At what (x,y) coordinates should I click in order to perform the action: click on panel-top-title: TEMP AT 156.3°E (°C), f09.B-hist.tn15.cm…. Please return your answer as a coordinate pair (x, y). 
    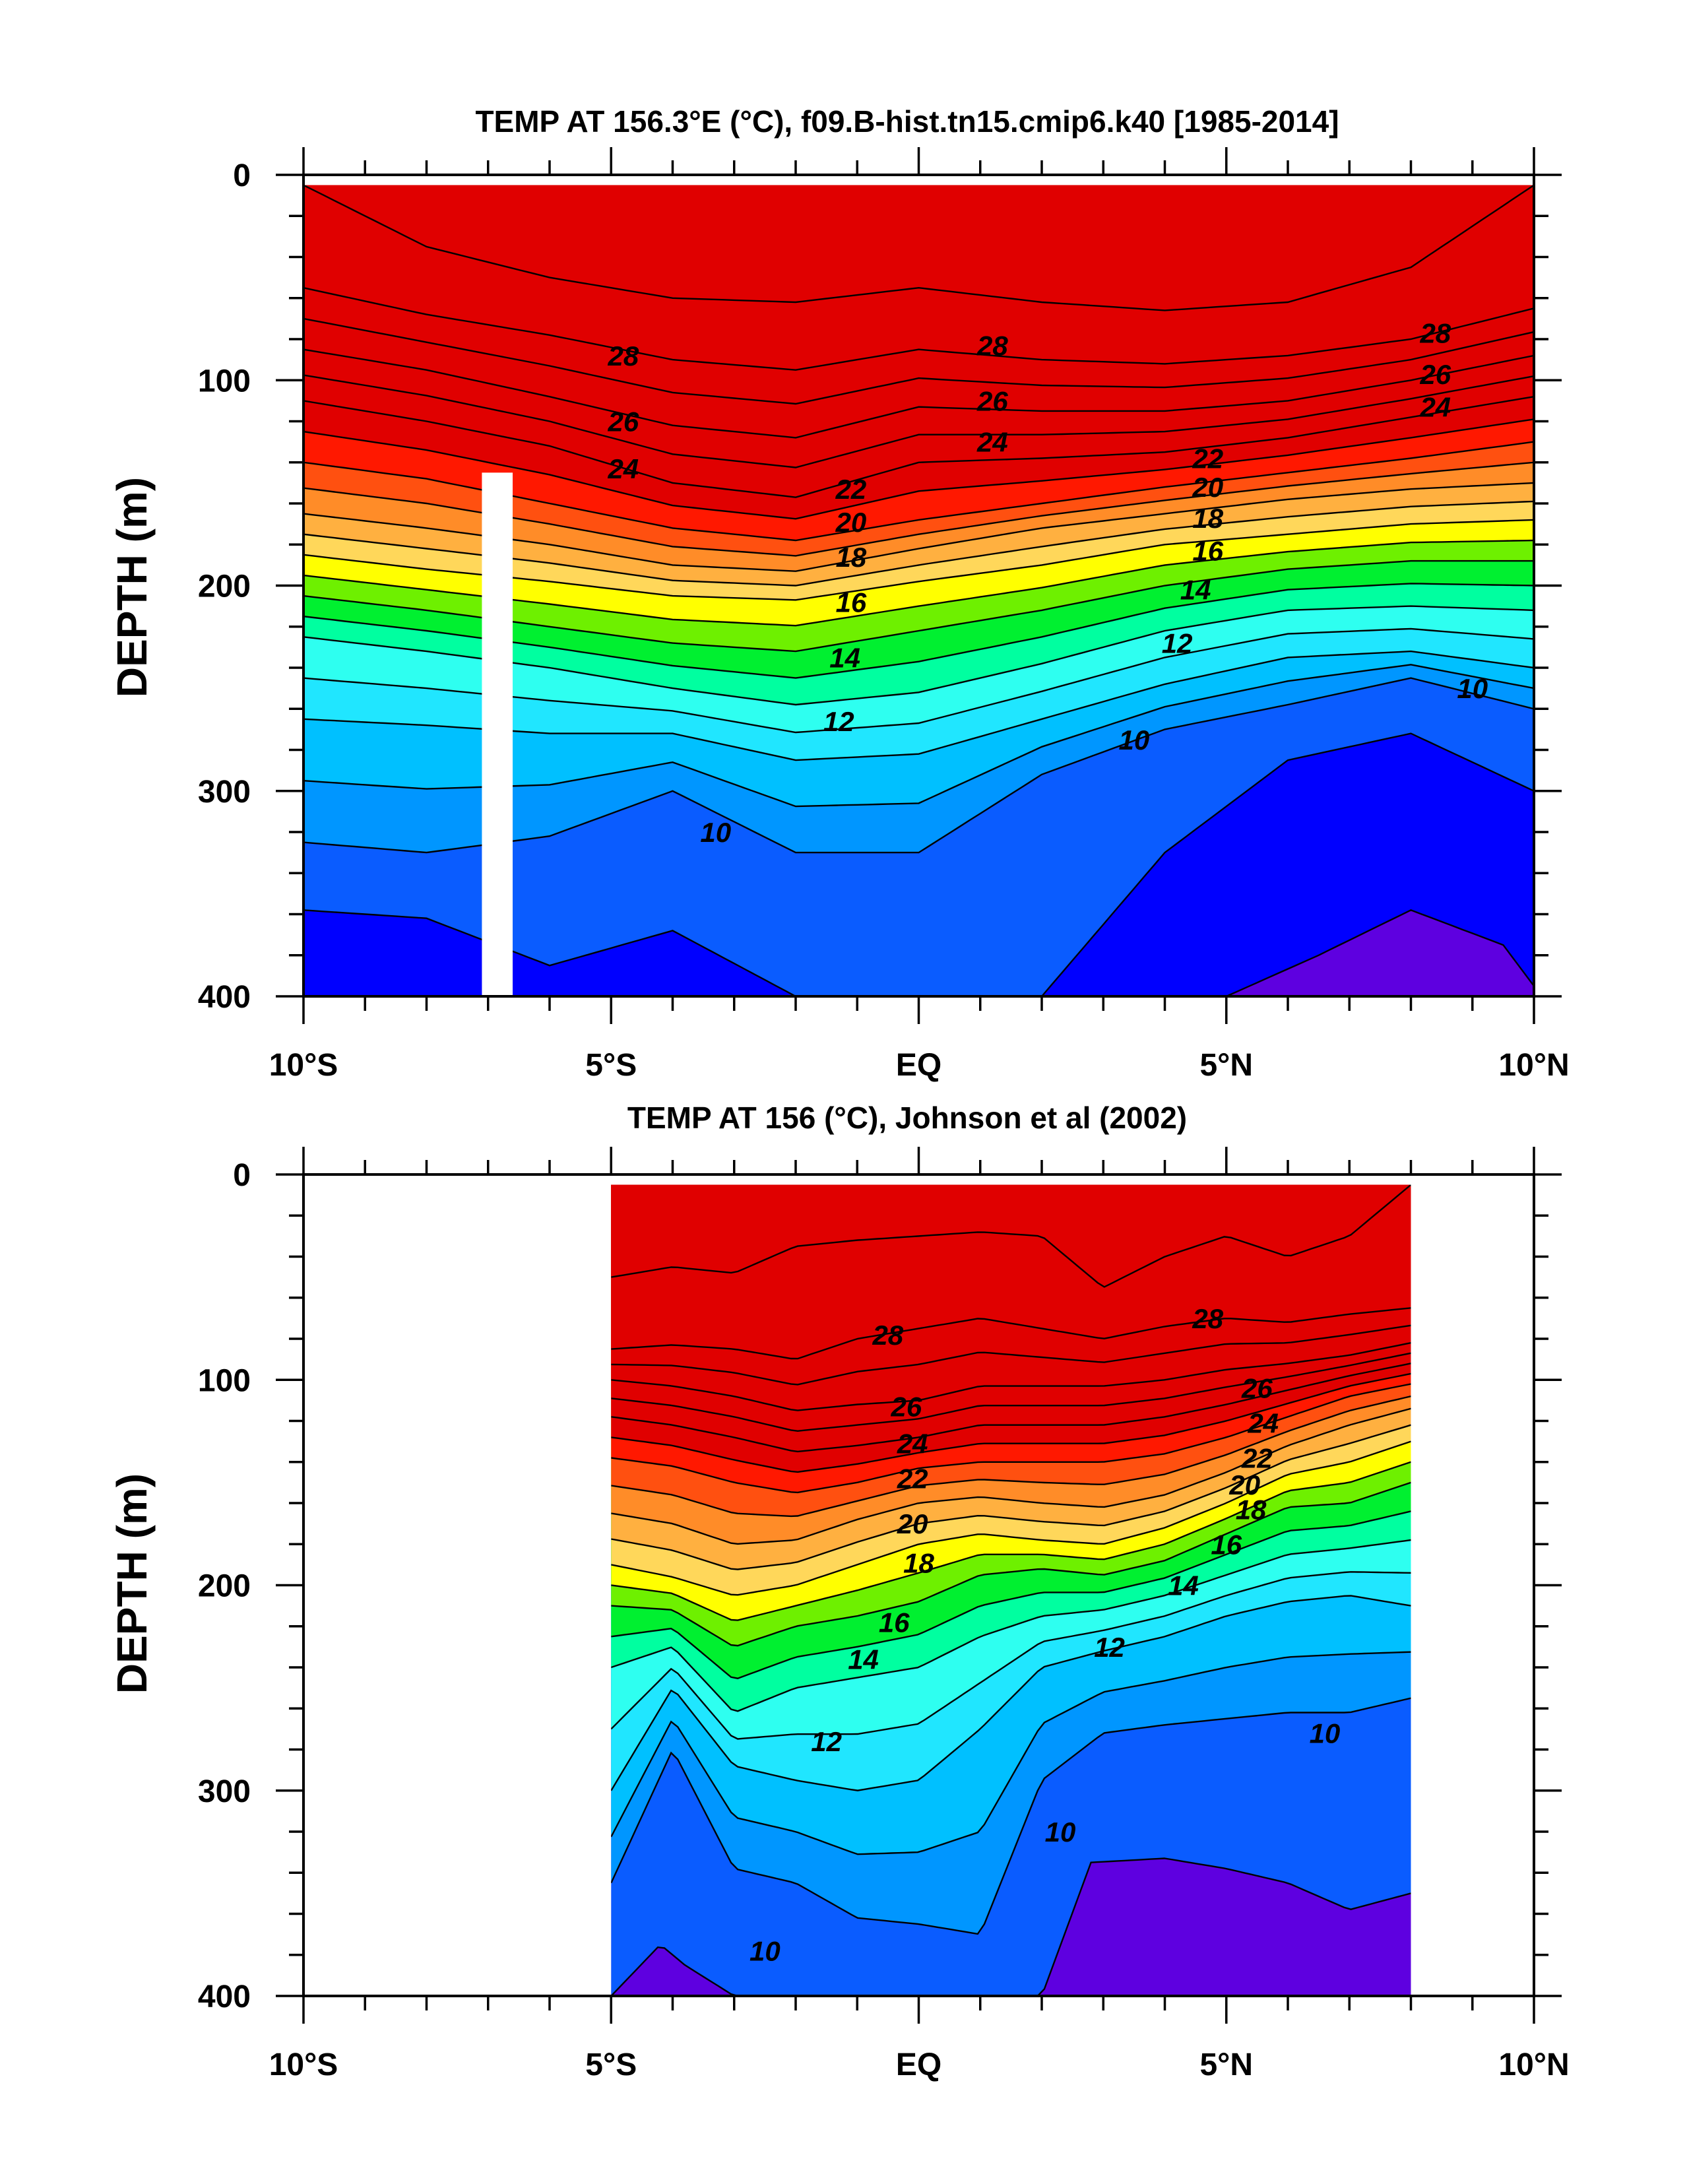
    Looking at the image, I should click on (907, 121).